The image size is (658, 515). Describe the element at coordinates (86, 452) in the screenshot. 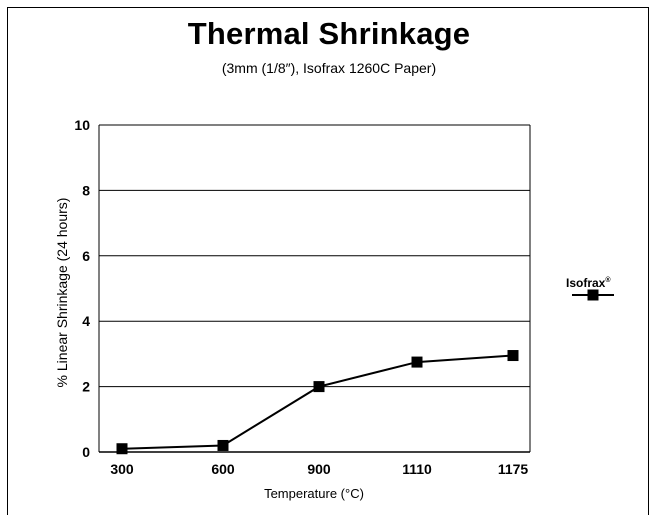

I see `y-tick-label-0: 0` at that location.